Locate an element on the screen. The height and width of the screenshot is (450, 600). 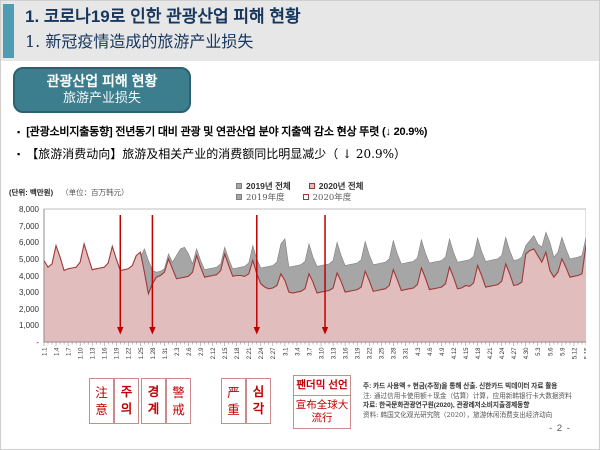
badge-label-chinese: 旅游产业损失 is located at coordinates (101, 98).